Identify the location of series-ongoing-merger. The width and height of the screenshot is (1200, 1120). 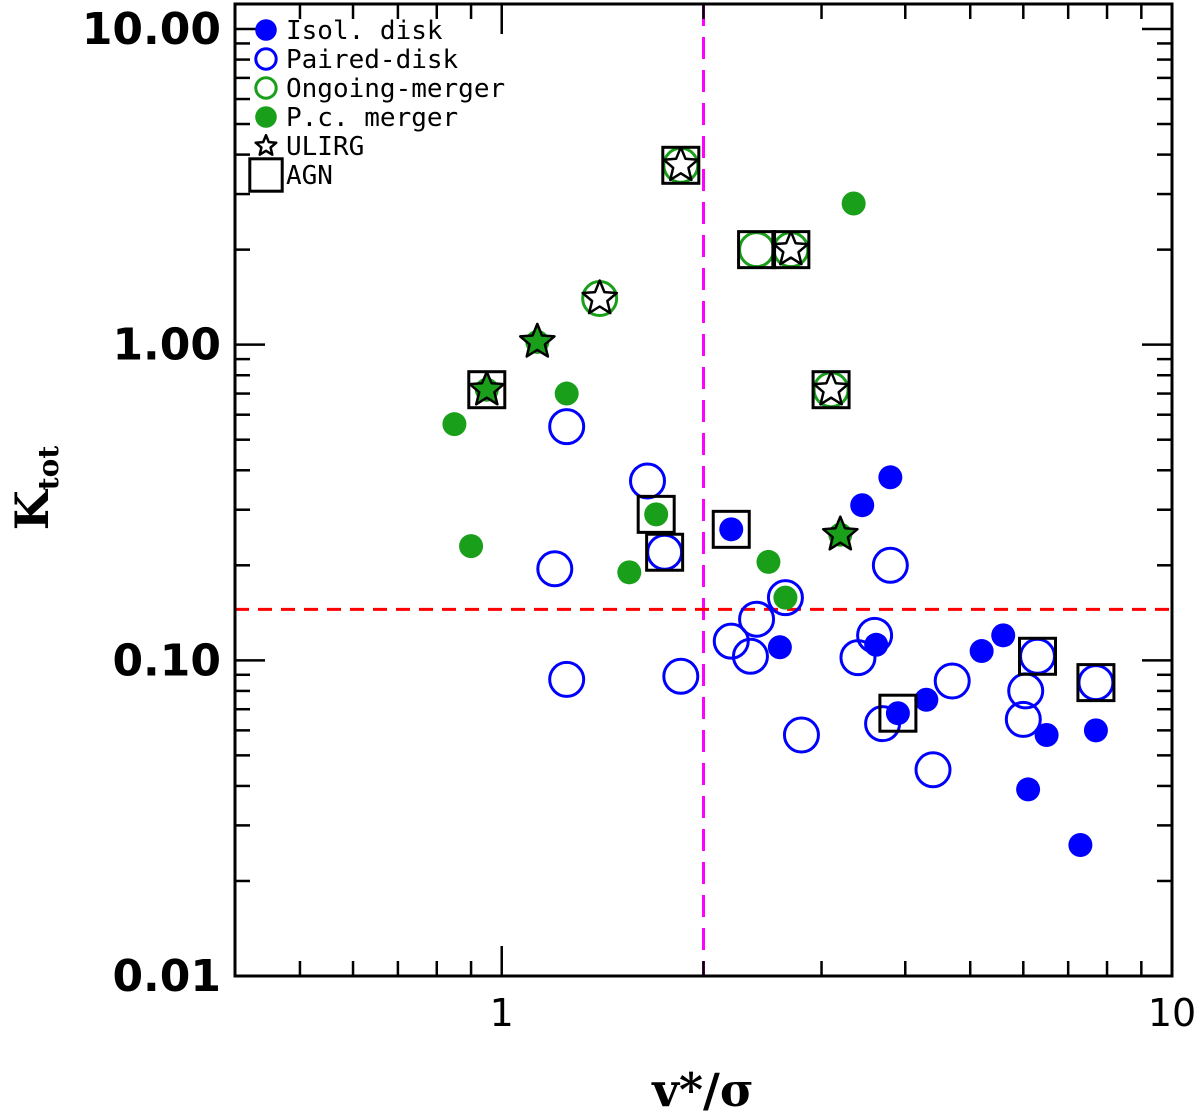
(715, 277).